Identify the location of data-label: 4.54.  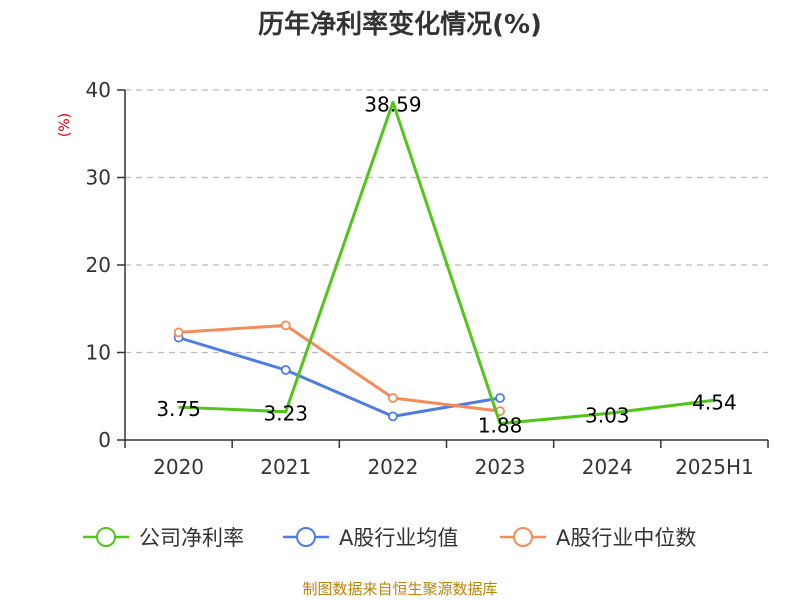
(714, 402).